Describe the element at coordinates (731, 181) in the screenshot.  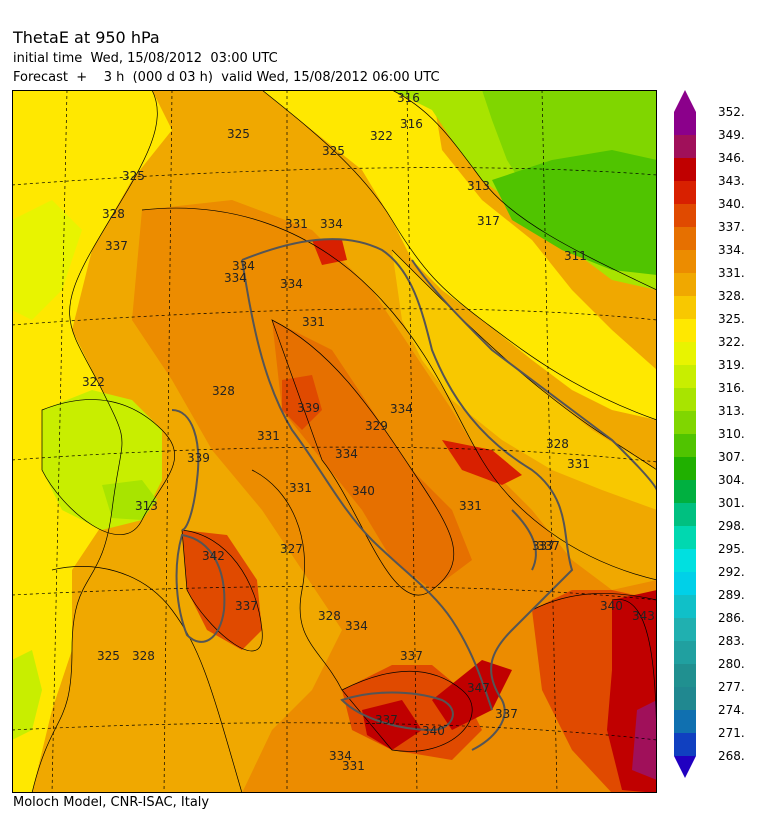
I see `colorbar-label: 343.` at that location.